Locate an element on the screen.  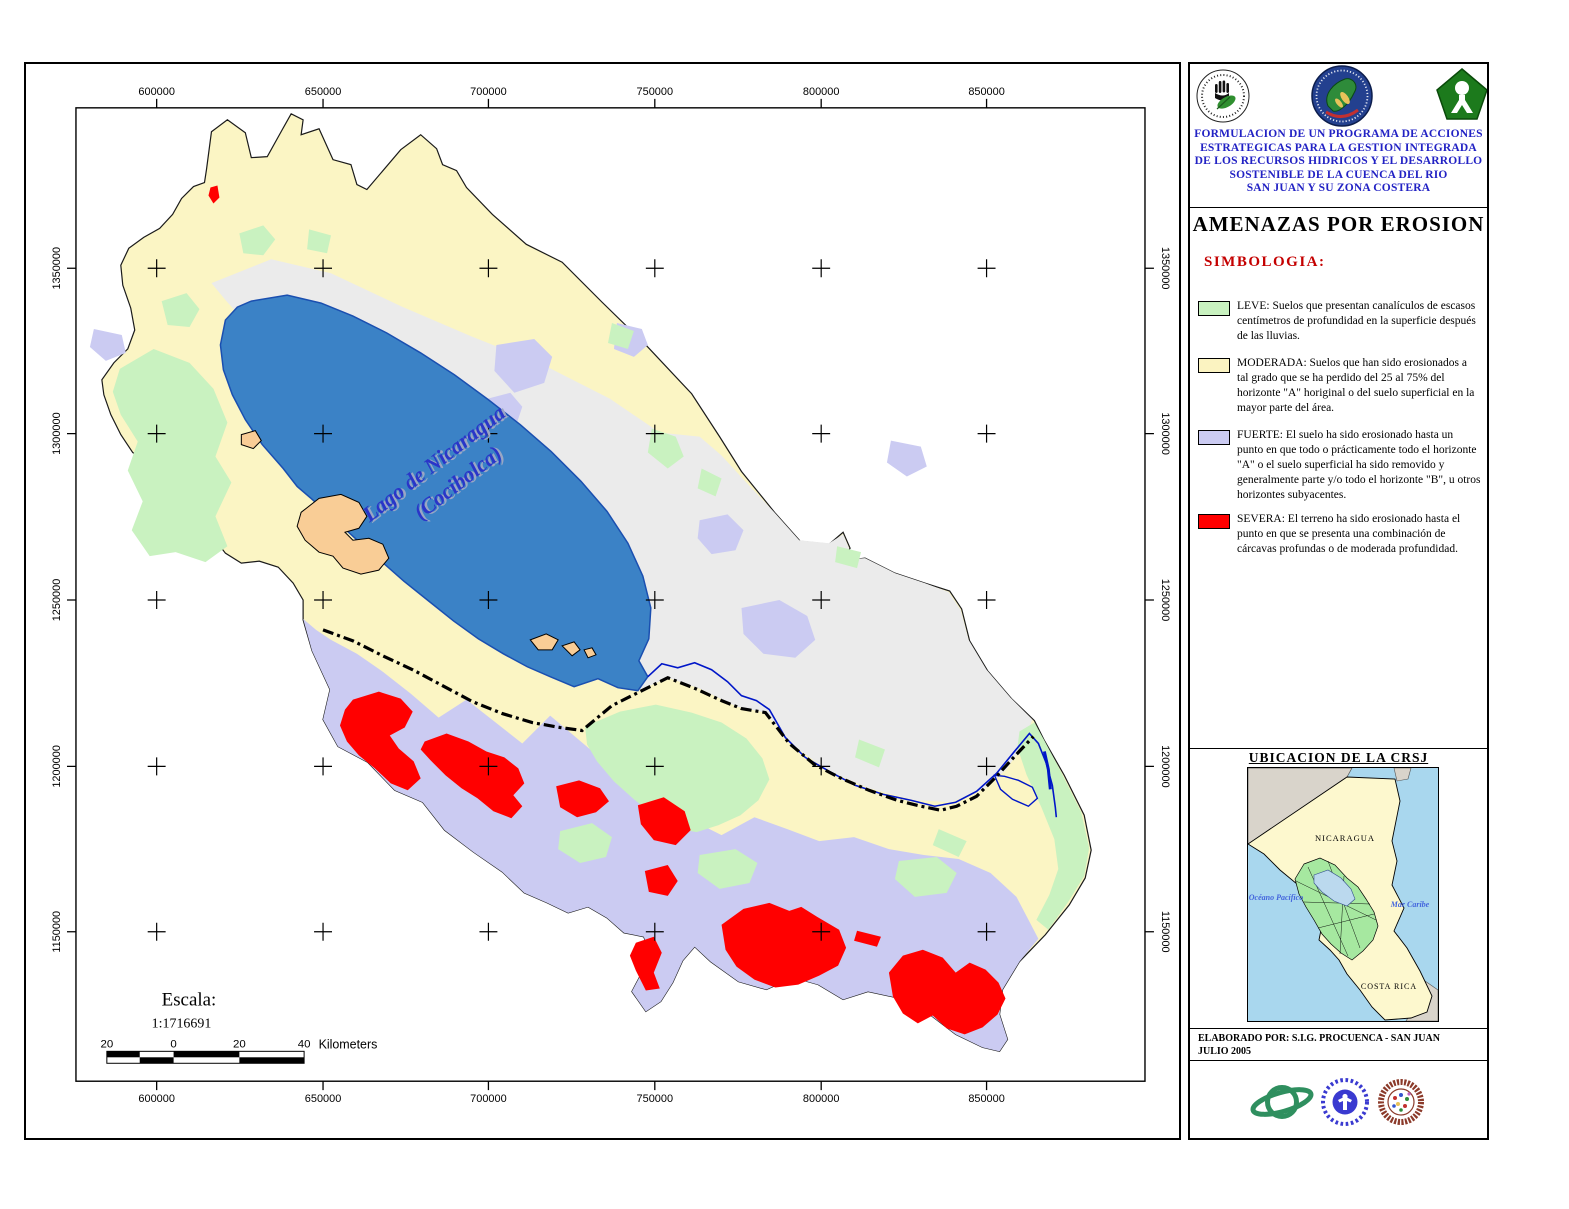
procuenca-san-juan-icon is located at coordinates (1342, 96).